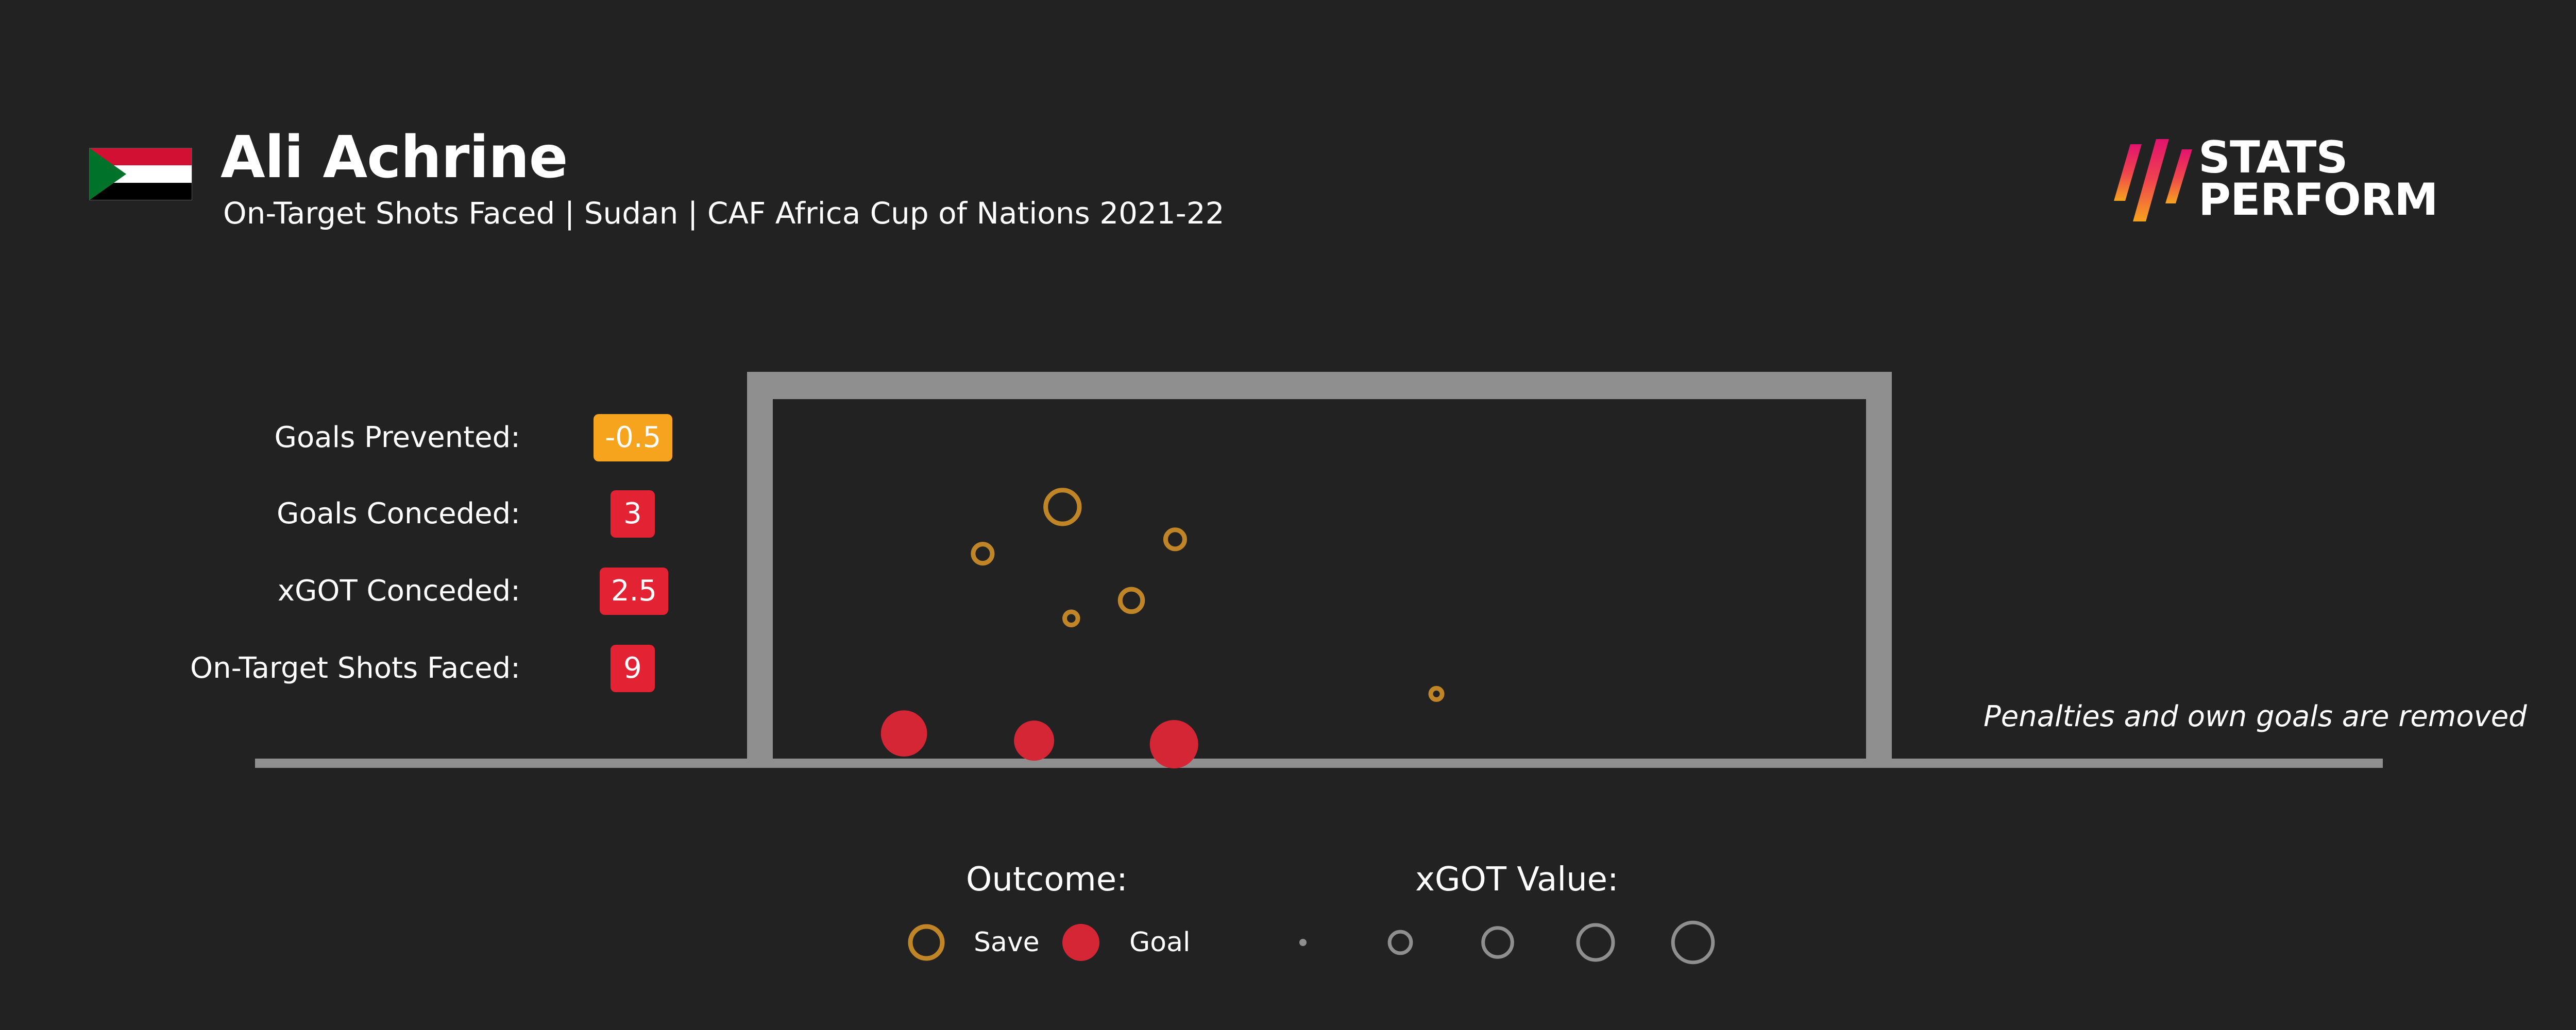 Image resolution: width=2576 pixels, height=1030 pixels. What do you see at coordinates (140, 174) in the screenshot?
I see `sudan-flag-icon` at bounding box center [140, 174].